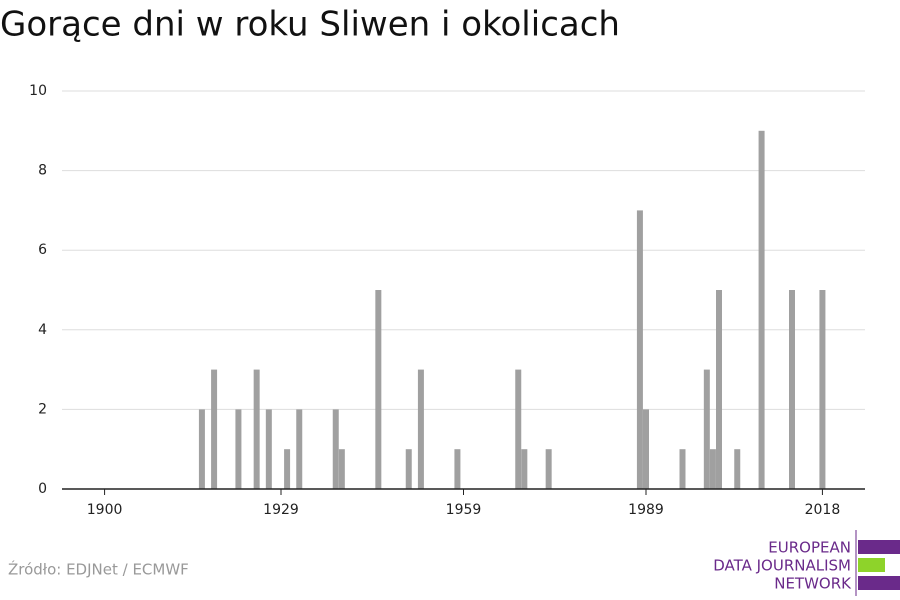 The width and height of the screenshot is (900, 600). What do you see at coordinates (98, 569) in the screenshot?
I see `source: Źródło: EDJNet / ECMWF` at bounding box center [98, 569].